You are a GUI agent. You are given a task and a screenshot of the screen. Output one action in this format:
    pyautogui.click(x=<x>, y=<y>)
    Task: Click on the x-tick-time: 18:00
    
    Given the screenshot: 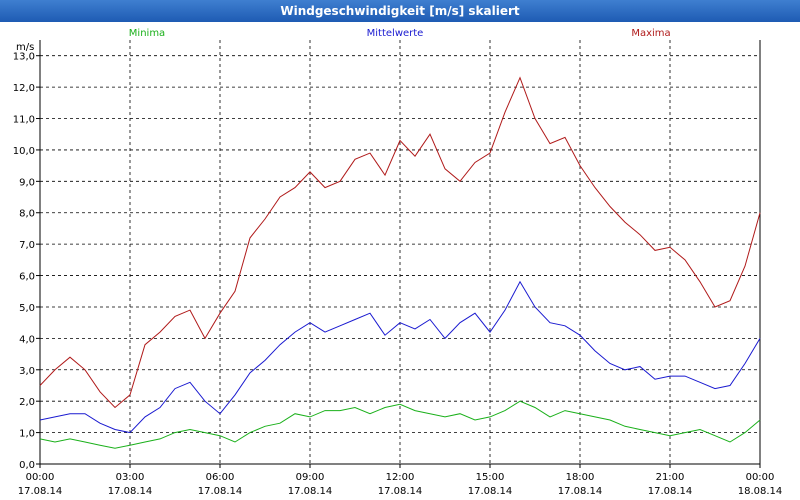 What is the action you would take?
    pyautogui.click(x=580, y=477)
    